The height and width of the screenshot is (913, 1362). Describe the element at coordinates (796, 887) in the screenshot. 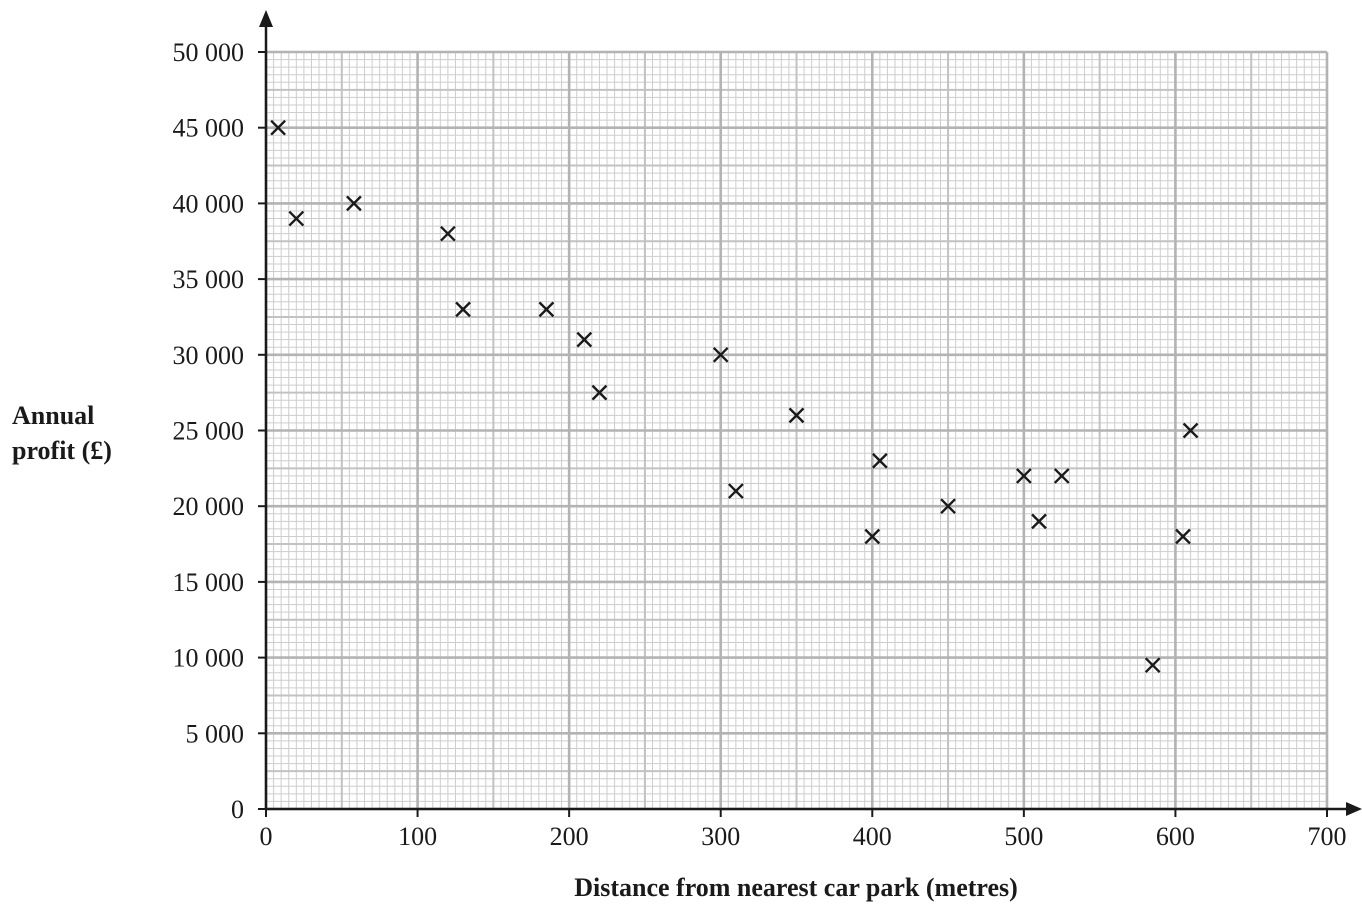

I see `x-axis-title: Distance from nearest car park (metres)` at that location.